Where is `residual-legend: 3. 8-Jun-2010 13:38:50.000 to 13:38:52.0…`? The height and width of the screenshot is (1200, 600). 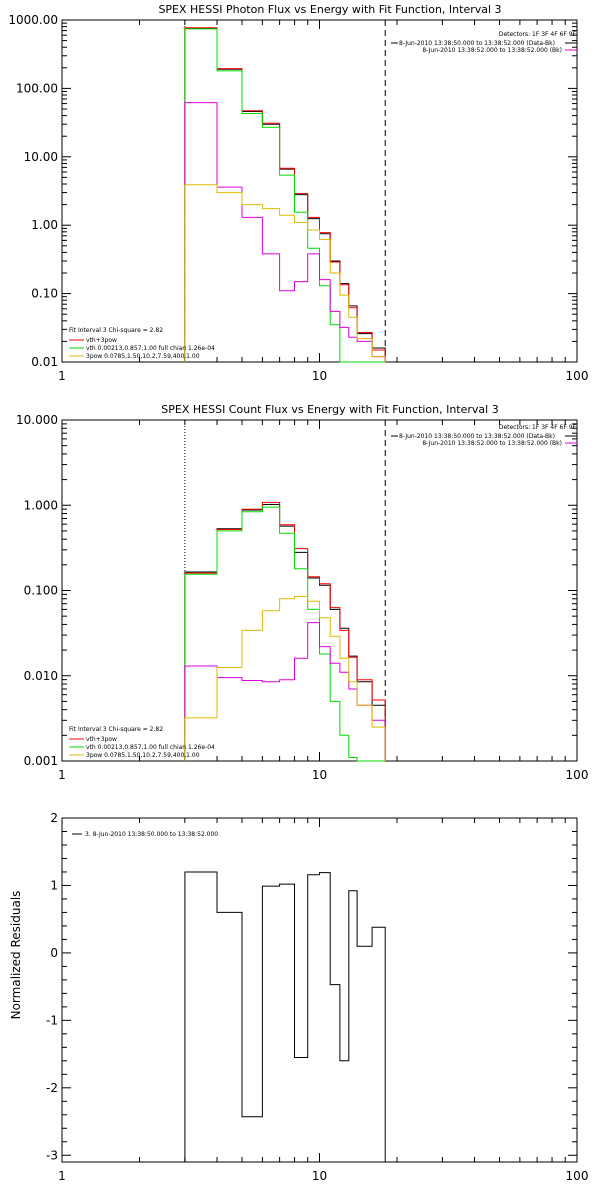 residual-legend: 3. 8-Jun-2010 13:38:50.000 to 13:38:52.0… is located at coordinates (145, 834).